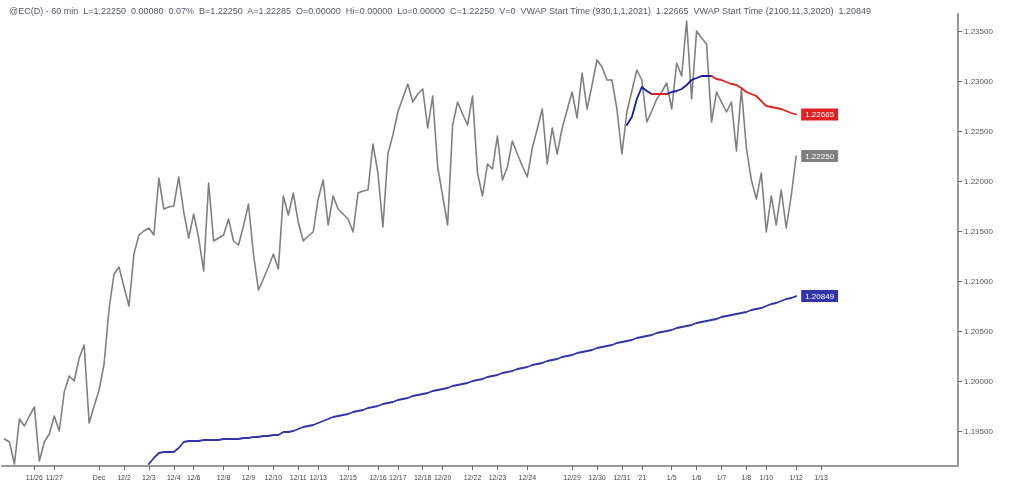 This screenshot has height=495, width=1024. What do you see at coordinates (979, 331) in the screenshot?
I see `y-tick-label: 1.20500` at bounding box center [979, 331].